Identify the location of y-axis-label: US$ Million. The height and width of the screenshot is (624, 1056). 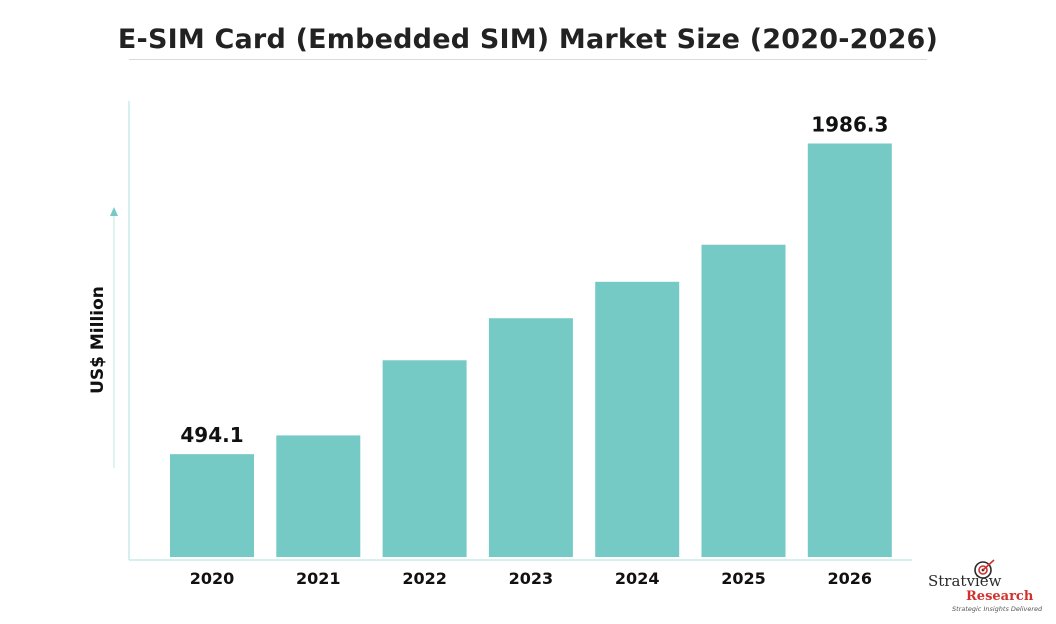
(98, 340).